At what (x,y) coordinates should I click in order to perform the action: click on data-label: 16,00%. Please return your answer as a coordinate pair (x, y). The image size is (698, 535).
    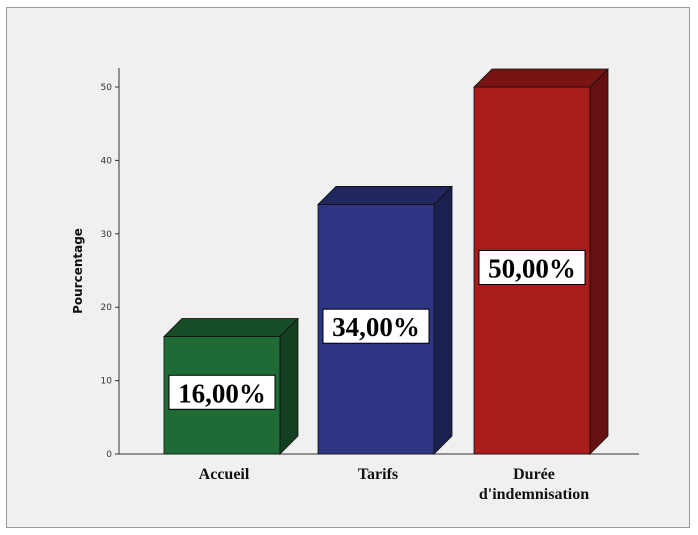
    Looking at the image, I should click on (222, 392).